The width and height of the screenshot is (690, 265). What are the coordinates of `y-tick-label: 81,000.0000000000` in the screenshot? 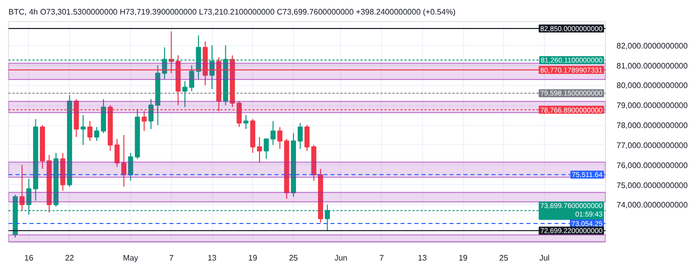 It's located at (652, 65).